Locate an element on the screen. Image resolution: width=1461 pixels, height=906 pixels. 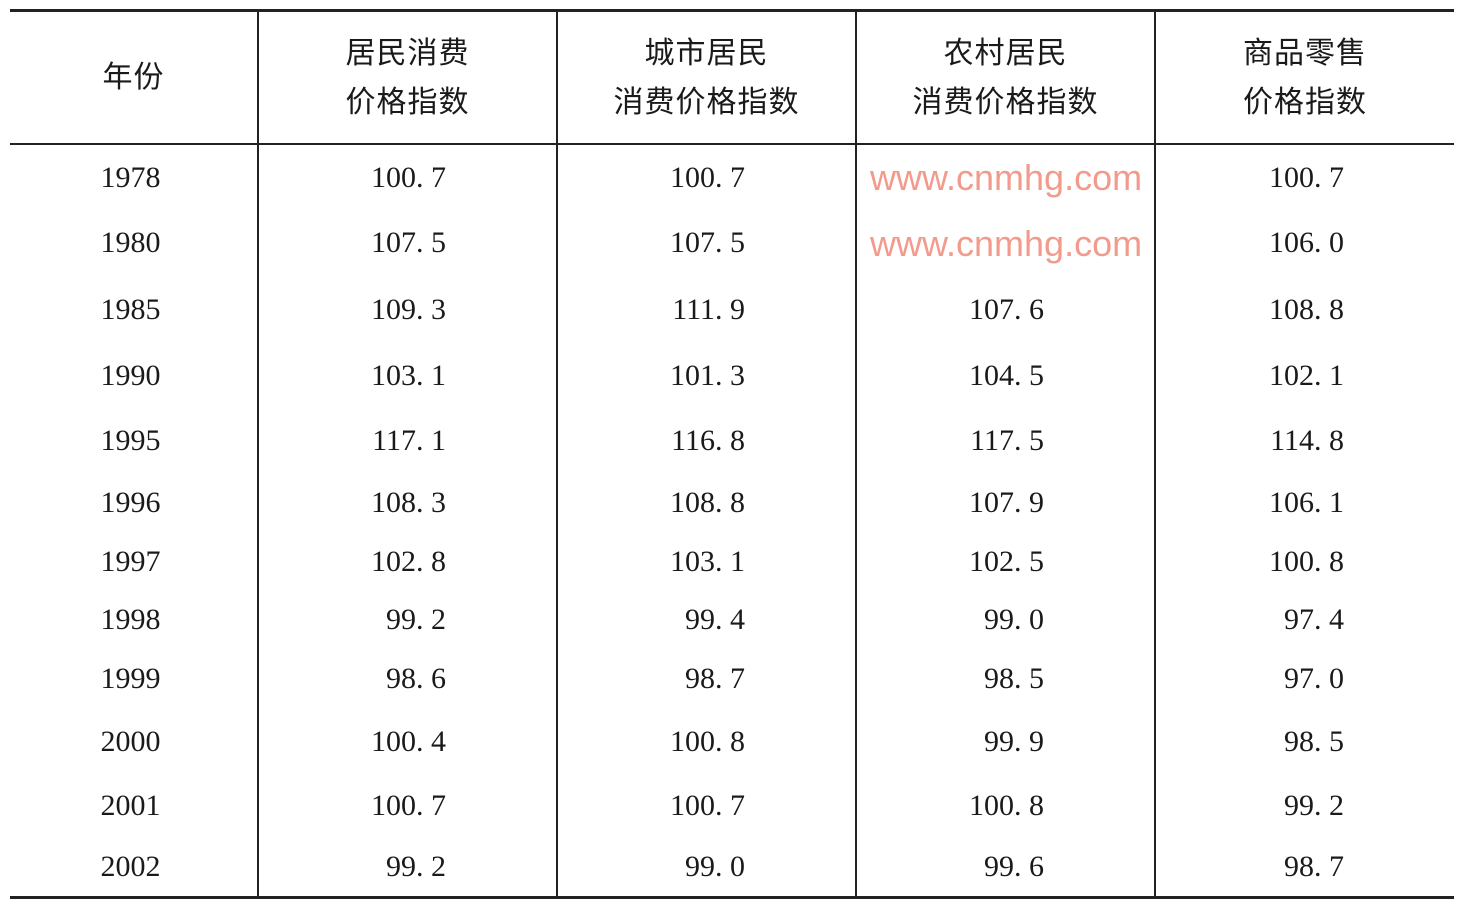
cell-urban-cpi: 116. 8 is located at coordinates (706, 441).